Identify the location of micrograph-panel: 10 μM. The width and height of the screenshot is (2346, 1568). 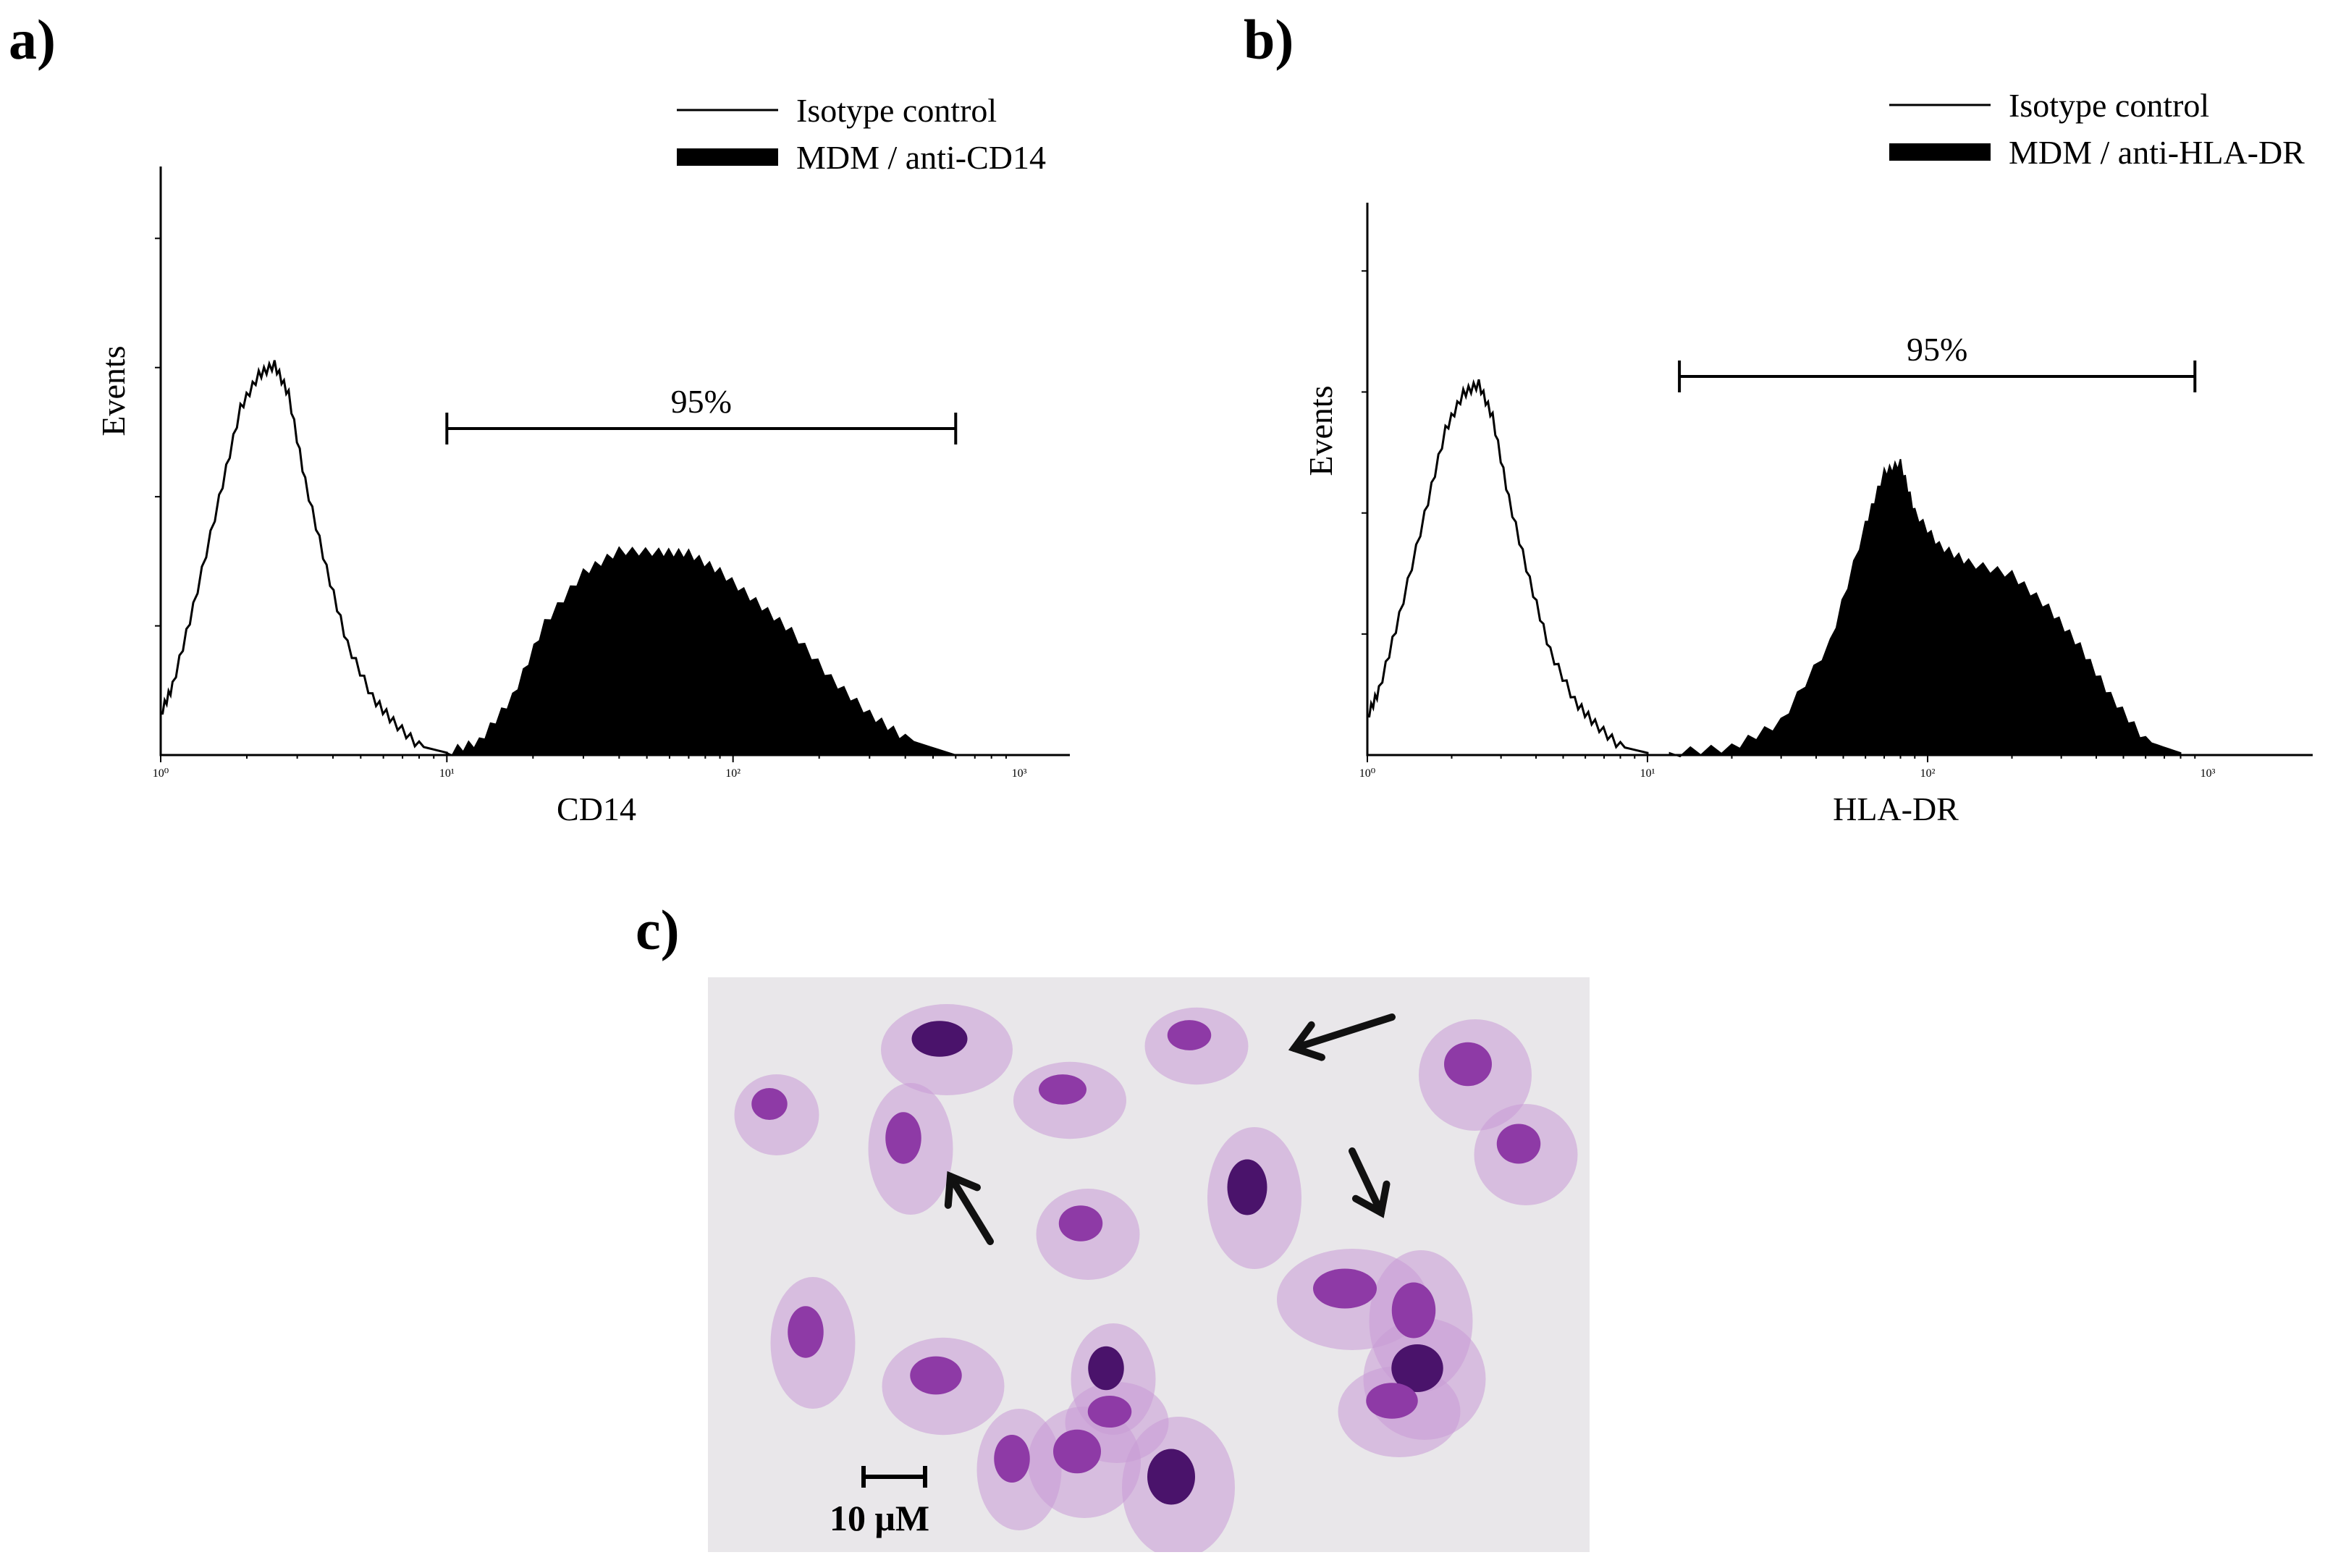
(1149, 1268).